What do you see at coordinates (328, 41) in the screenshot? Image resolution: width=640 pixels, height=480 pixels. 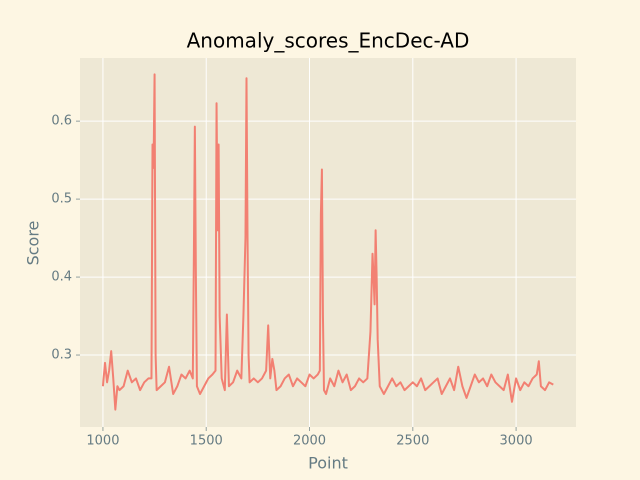 I see `chart-title: Anomaly_scores_EncDec-AD` at bounding box center [328, 41].